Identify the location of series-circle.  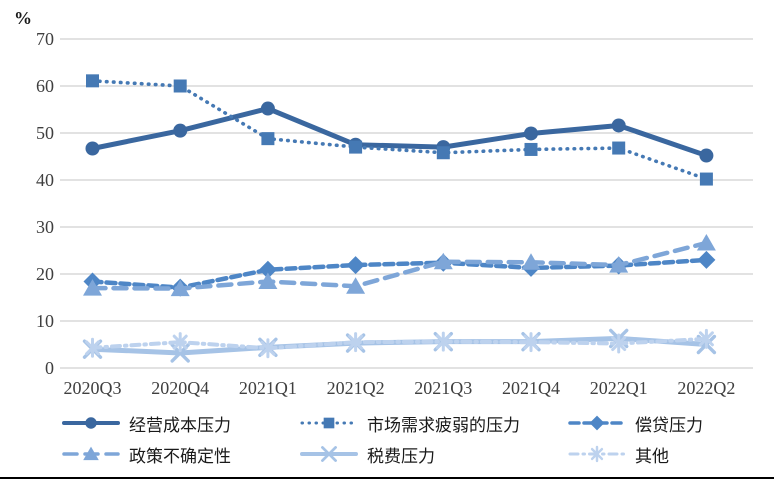
(399, 132).